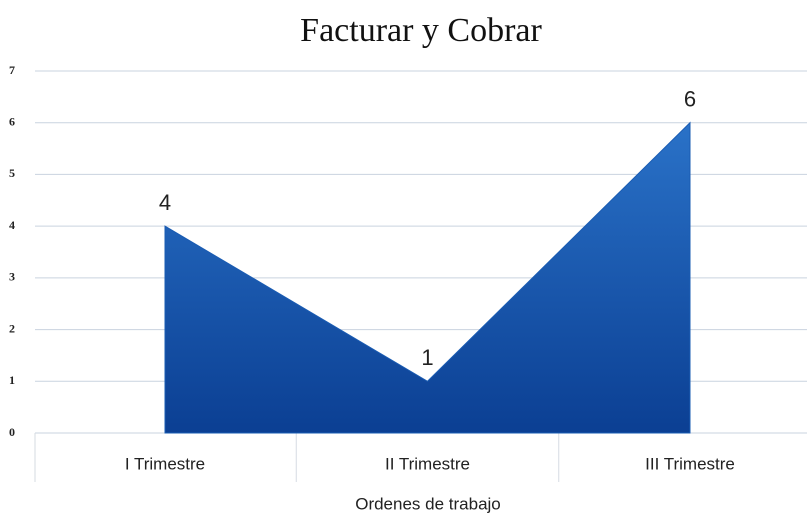 The image size is (807, 518). I want to click on y-tick-label: 6, so click(12, 121).